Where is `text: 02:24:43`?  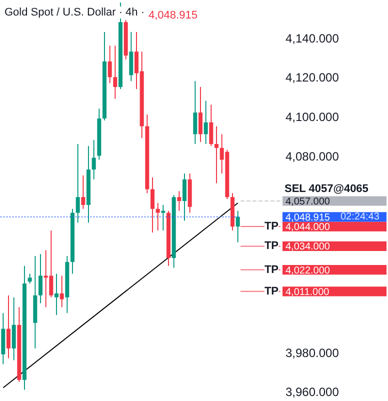 text: 02:24:43 is located at coordinates (360, 216).